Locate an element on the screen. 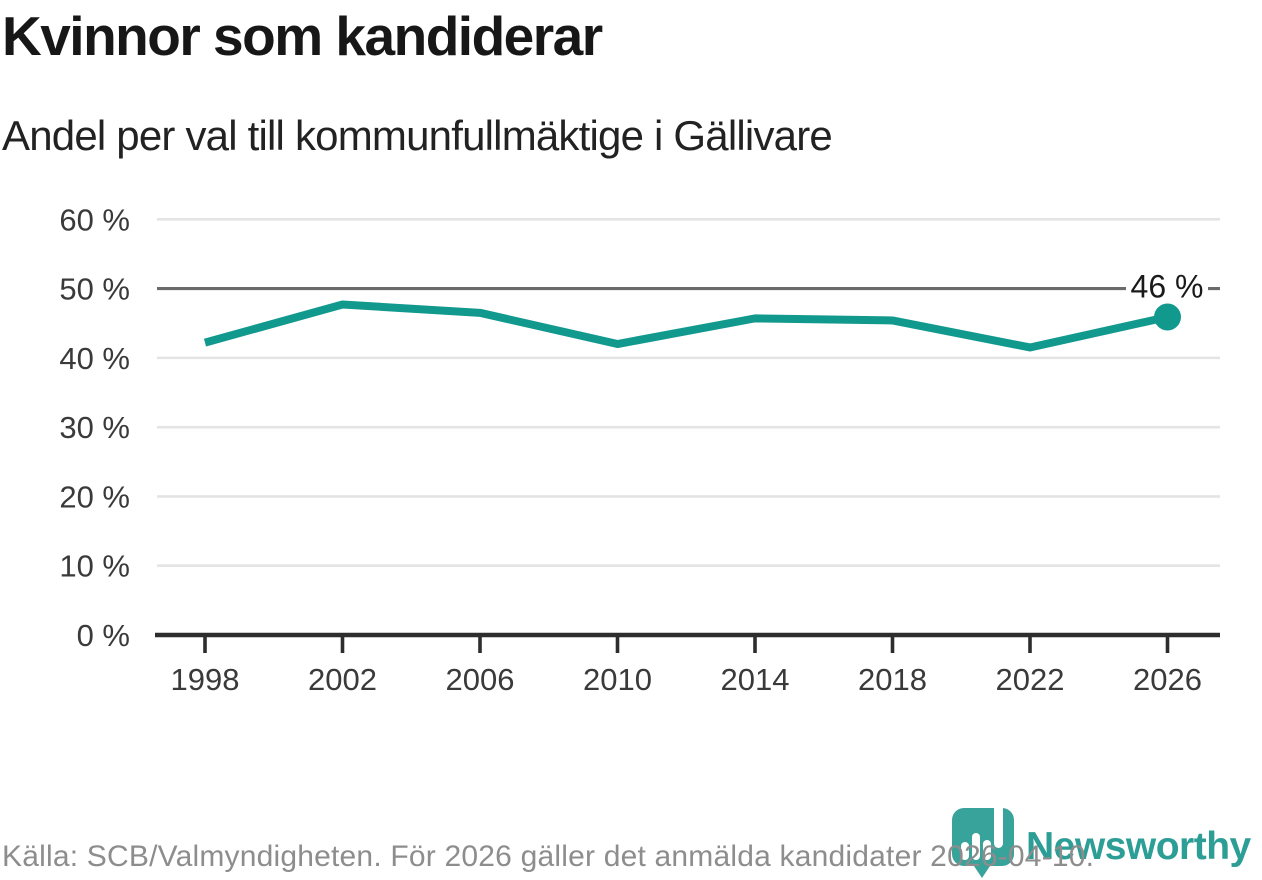 Image resolution: width=1262 pixels, height=880 pixels. x-axis-tick-label: 2006 is located at coordinates (480, 679).